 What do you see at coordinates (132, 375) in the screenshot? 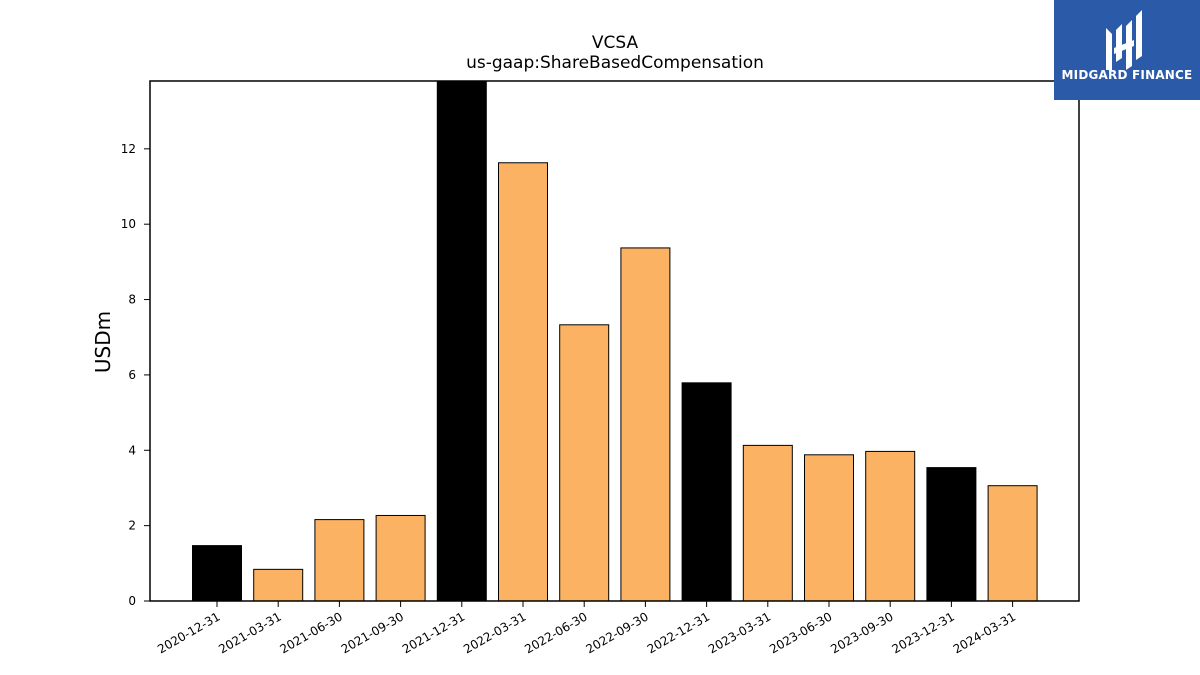
I see `y-tick-label: 6` at bounding box center [132, 375].